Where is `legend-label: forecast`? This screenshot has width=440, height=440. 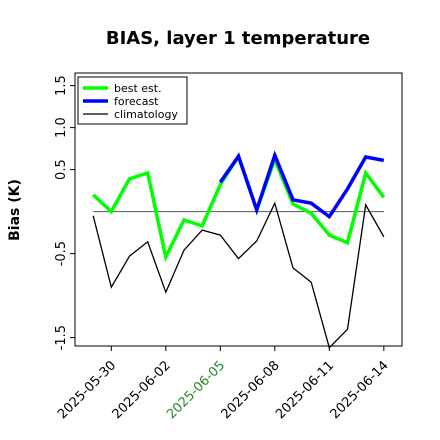
legend-label: forecast is located at coordinates (136, 101).